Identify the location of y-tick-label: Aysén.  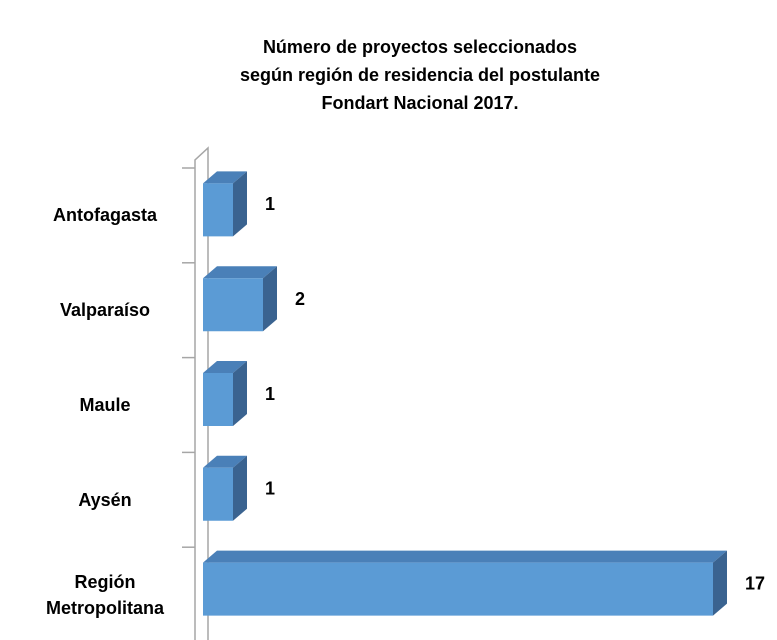
(105, 499).